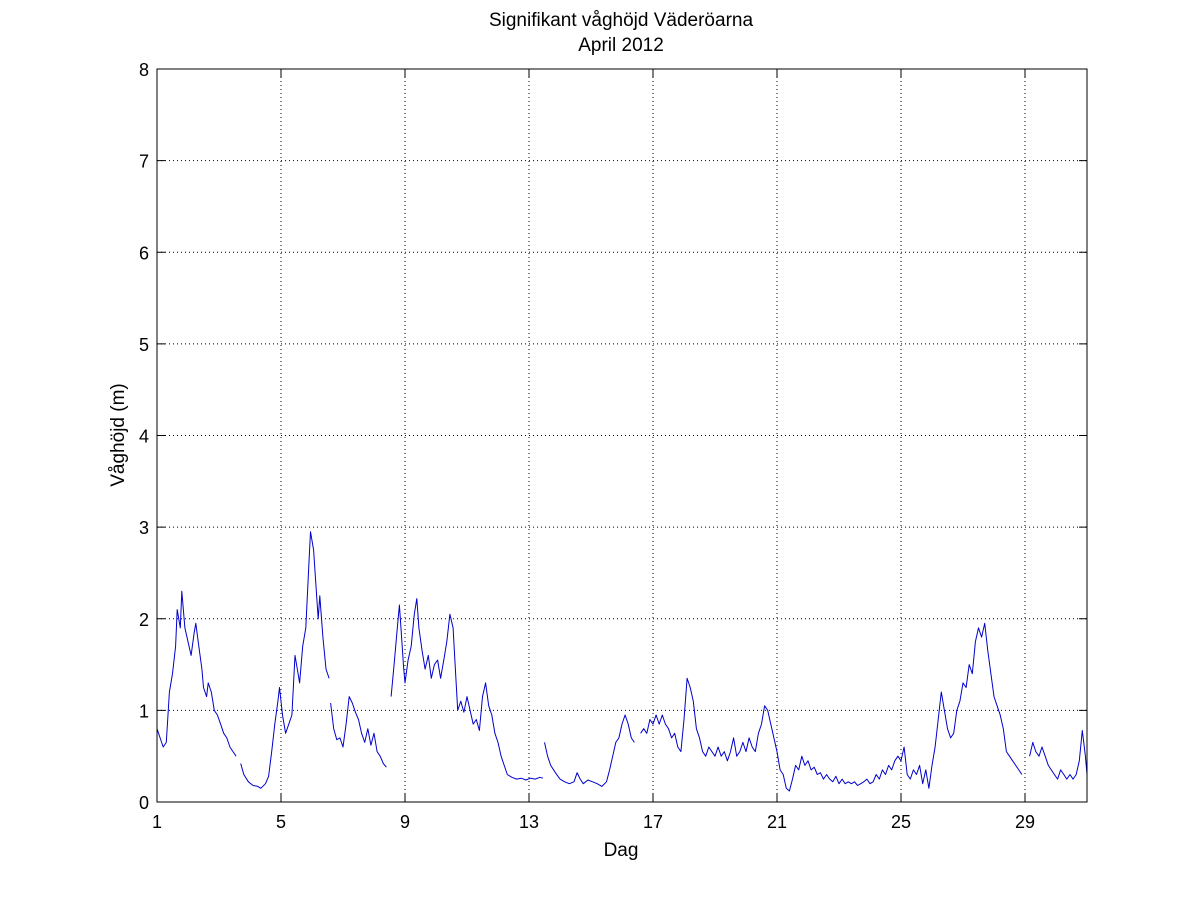 The width and height of the screenshot is (1201, 901). I want to click on y-tick-label: 0, so click(144, 803).